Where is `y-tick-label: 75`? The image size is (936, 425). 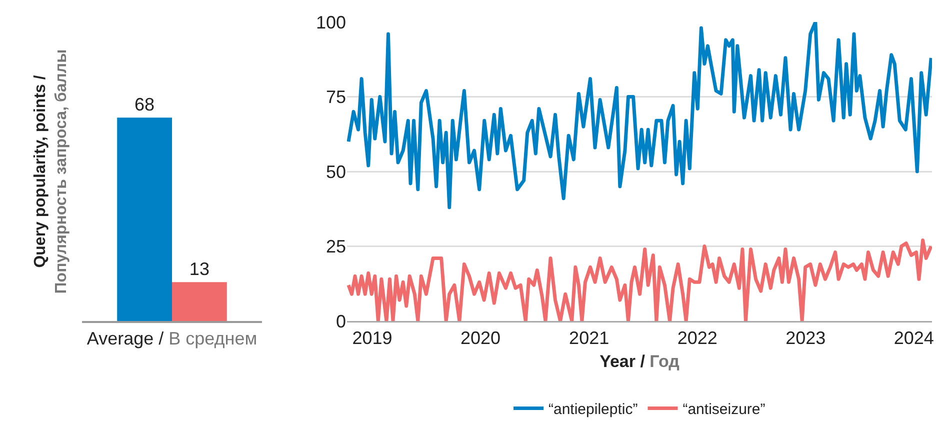
y-tick-label: 75 is located at coordinates (336, 97).